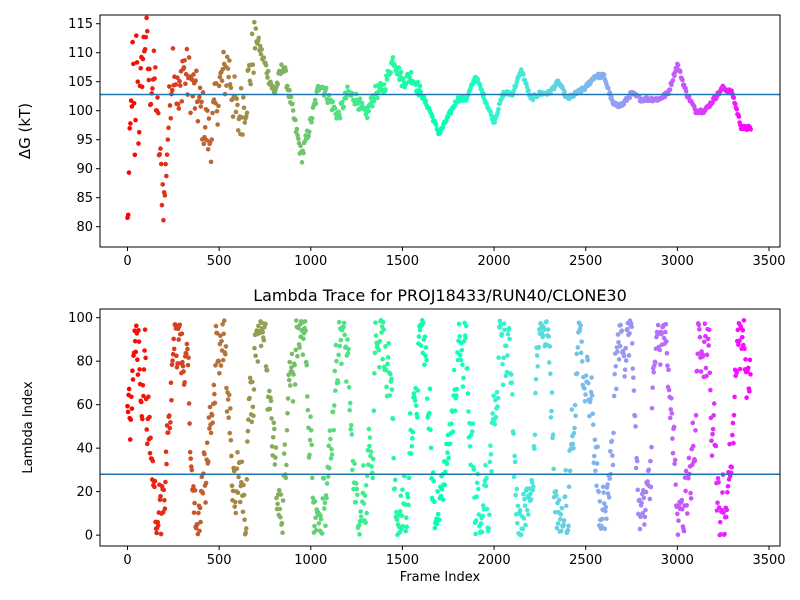  Describe the element at coordinates (84, 227) in the screenshot. I see `y-tick-label: 80` at that location.